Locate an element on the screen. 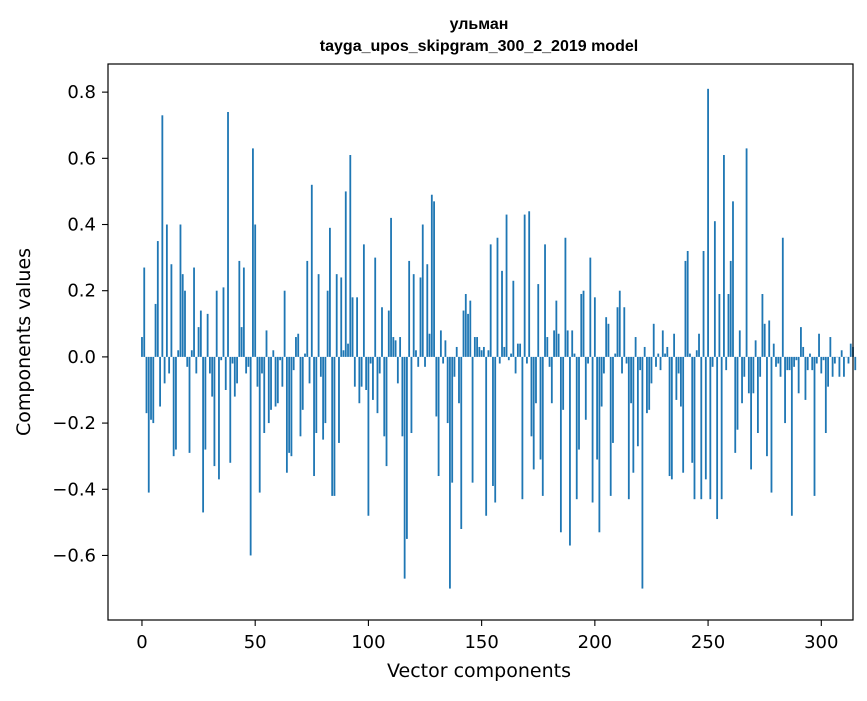 The height and width of the screenshot is (701, 867). x-tick-label: 200 is located at coordinates (595, 642).